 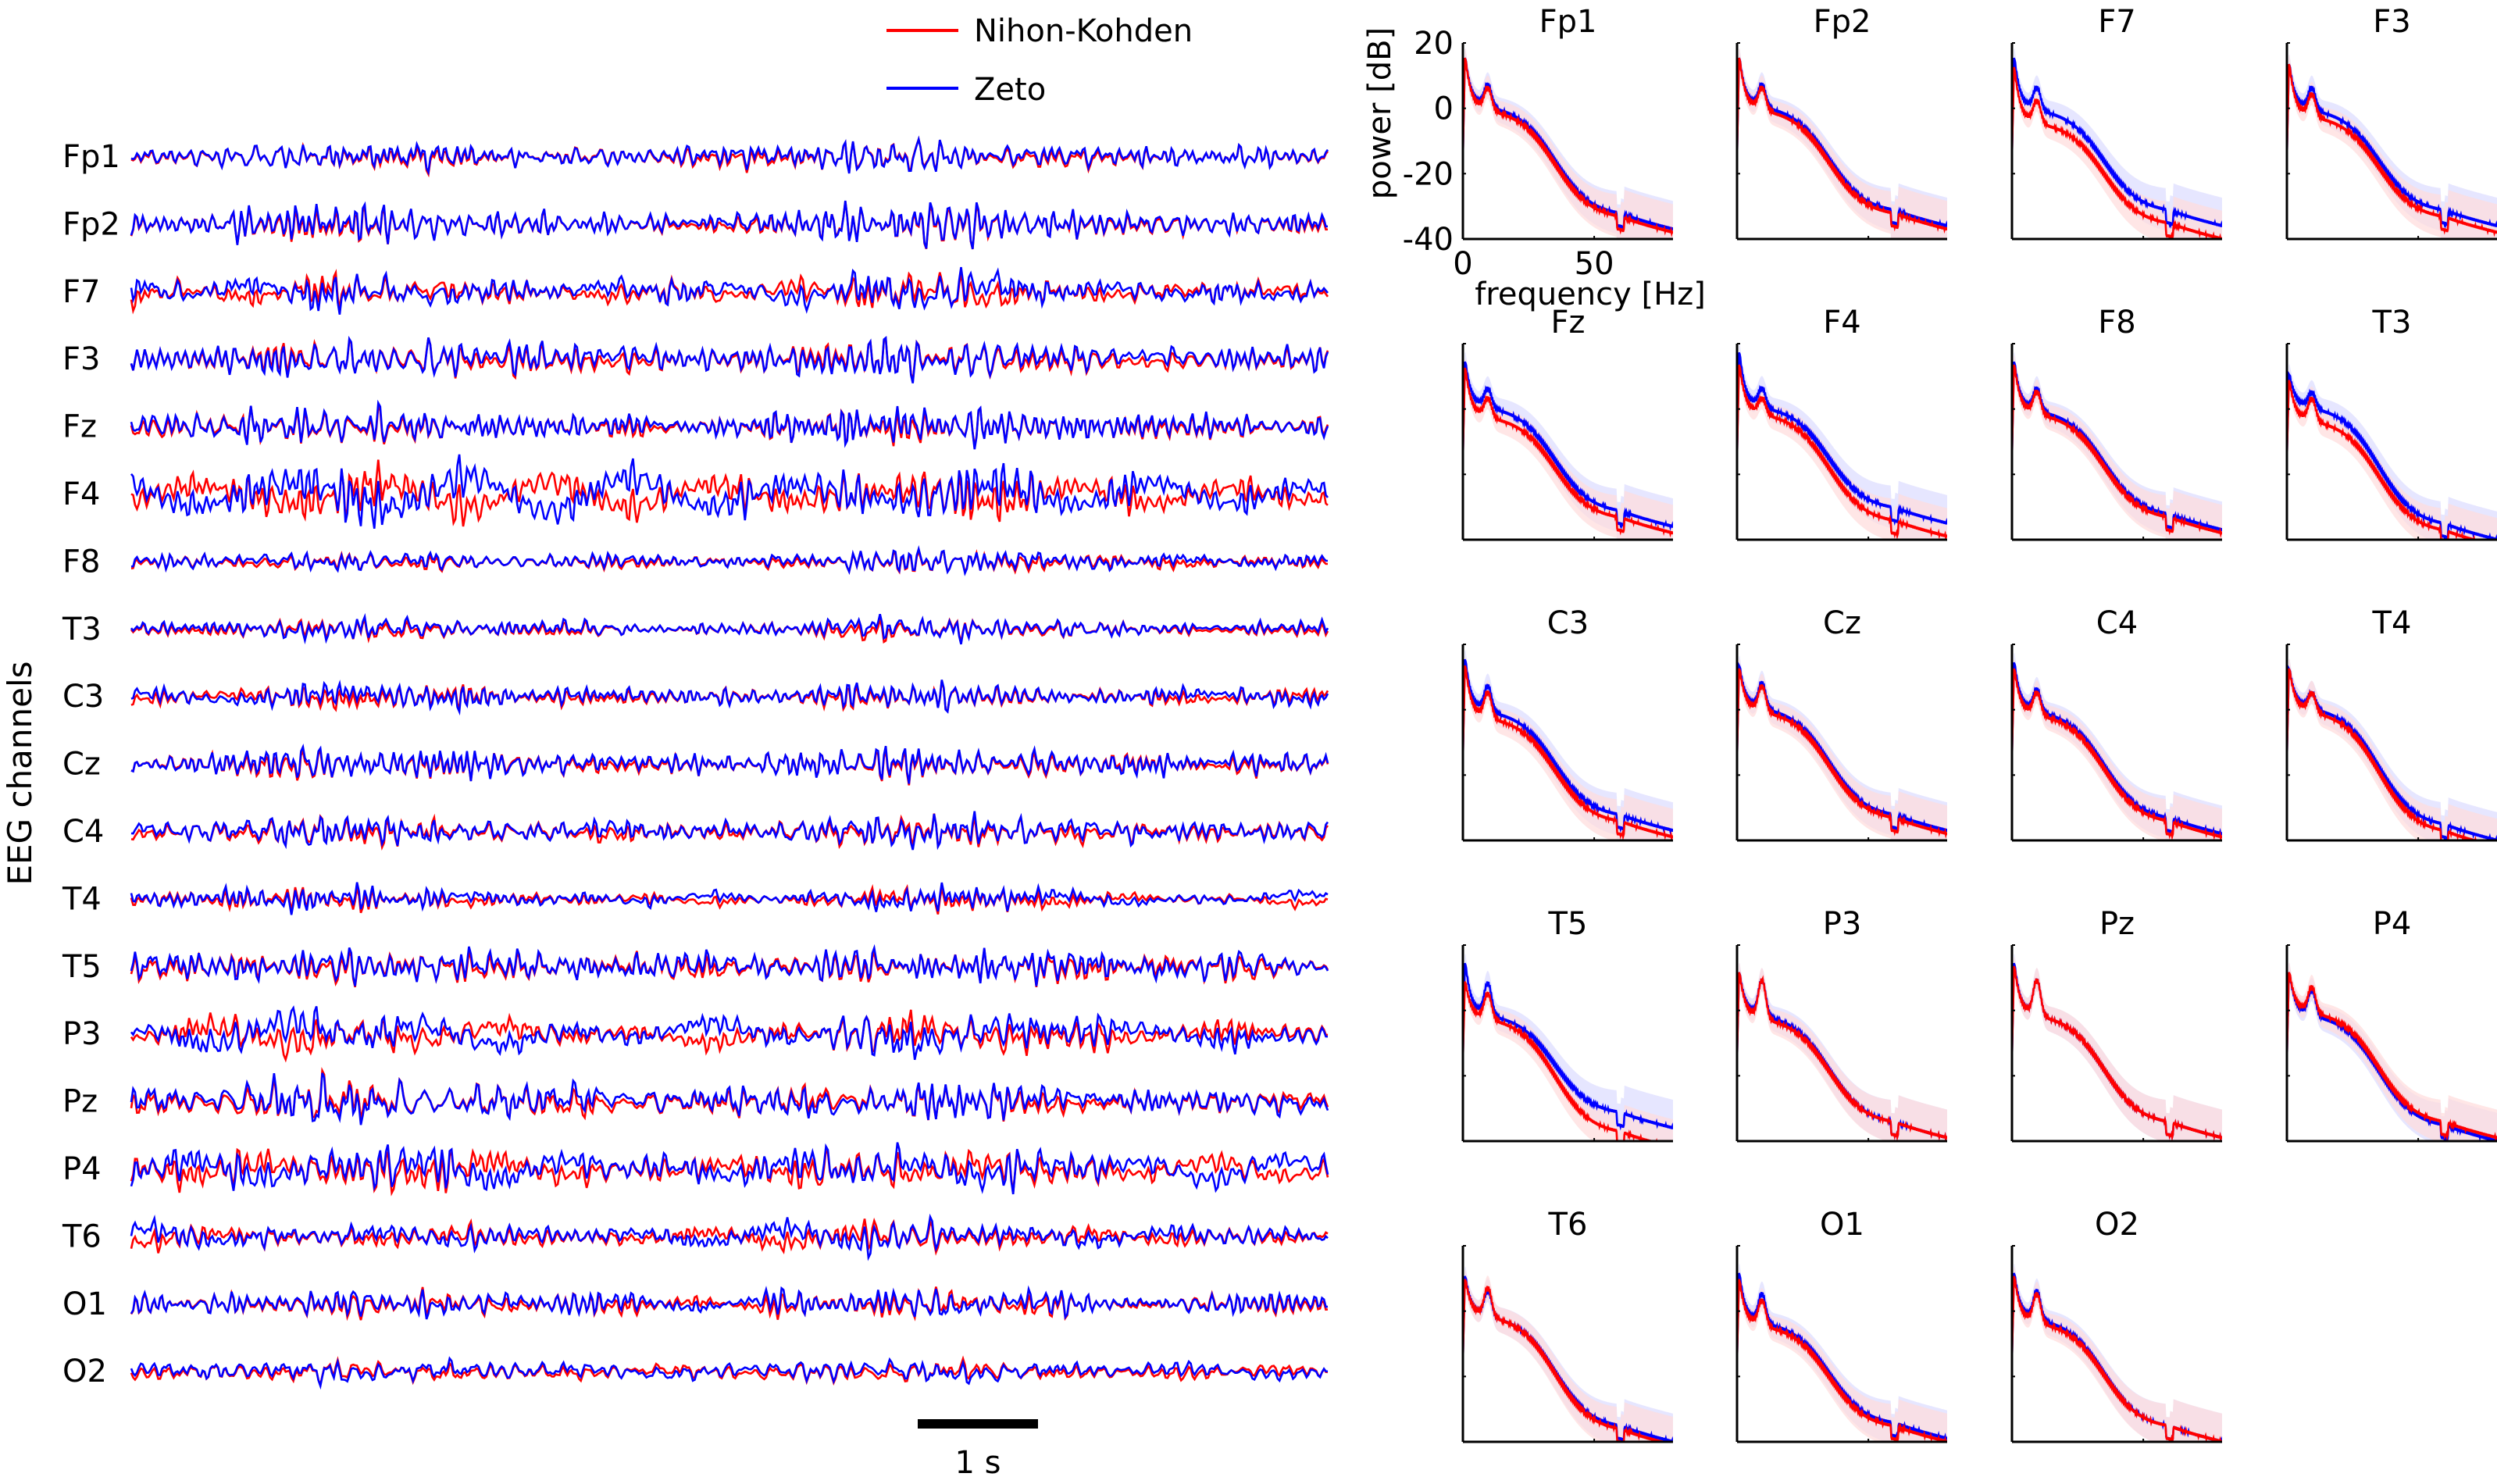 I want to click on eeg-channel-fp1: Fp1, so click(x=695, y=156).